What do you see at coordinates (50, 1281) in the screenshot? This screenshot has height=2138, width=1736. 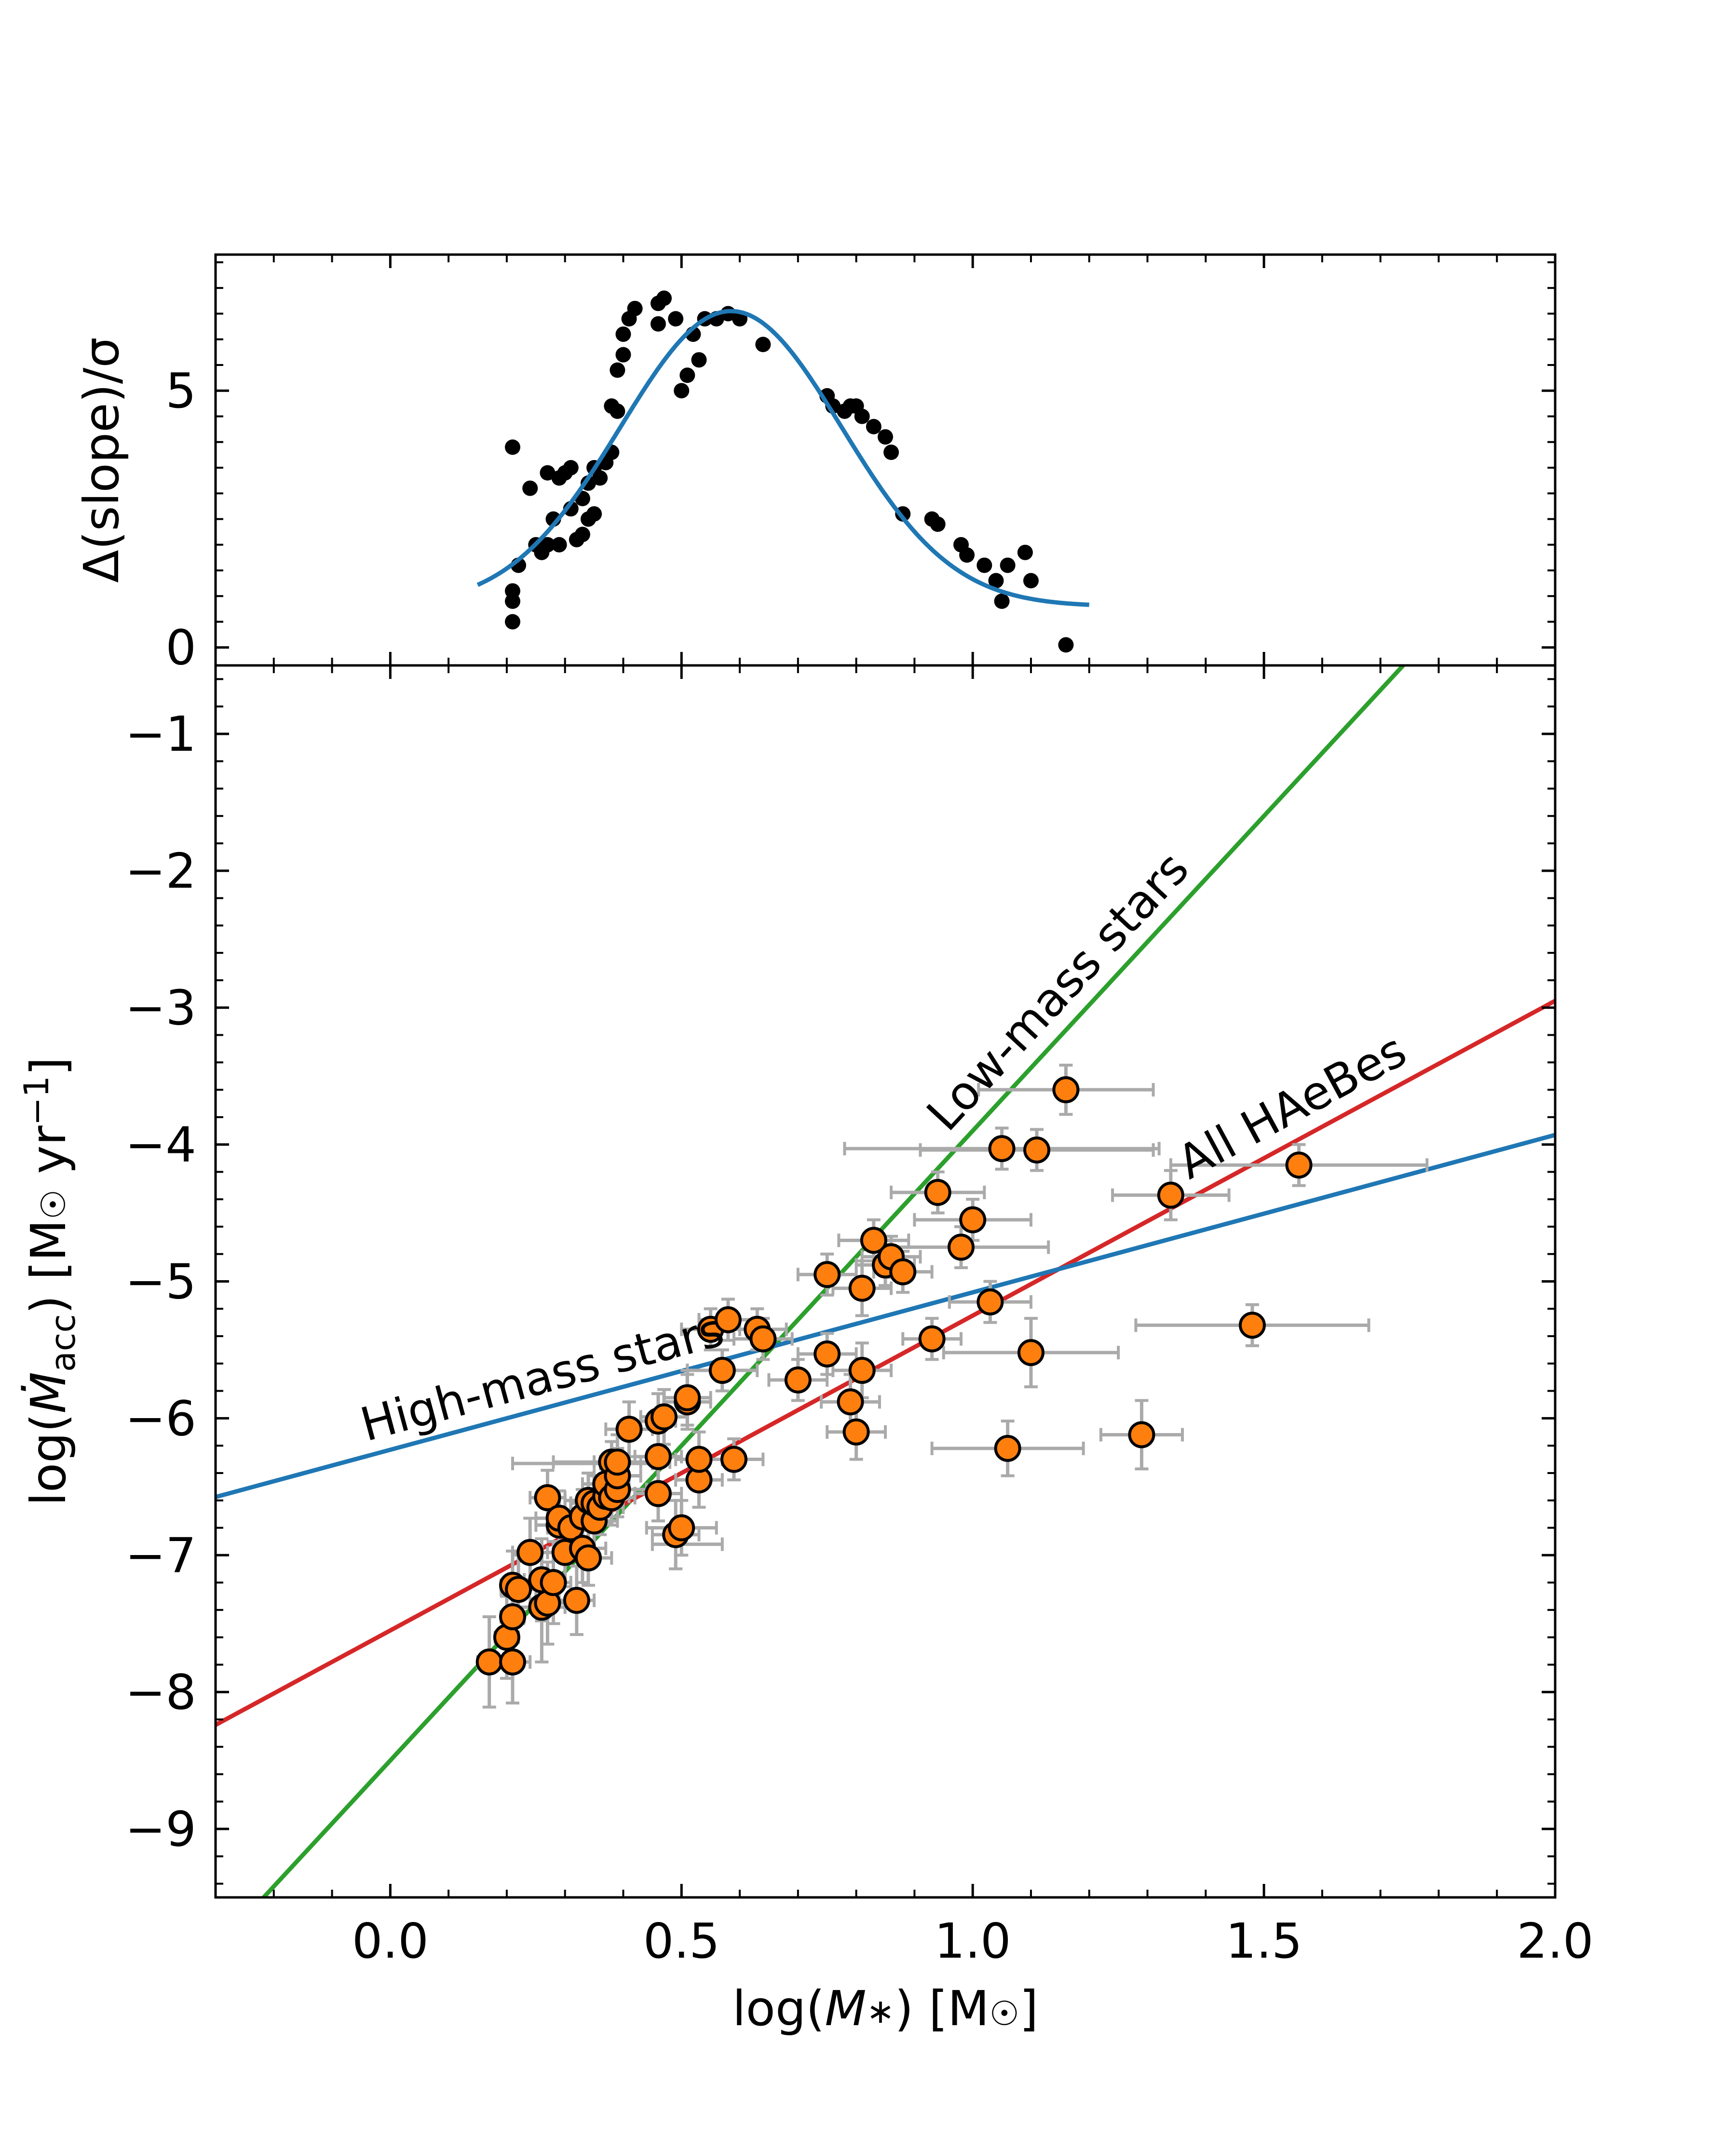 I see `y-axis-label: log(Ṁacc) [M☉ yr−1]` at bounding box center [50, 1281].